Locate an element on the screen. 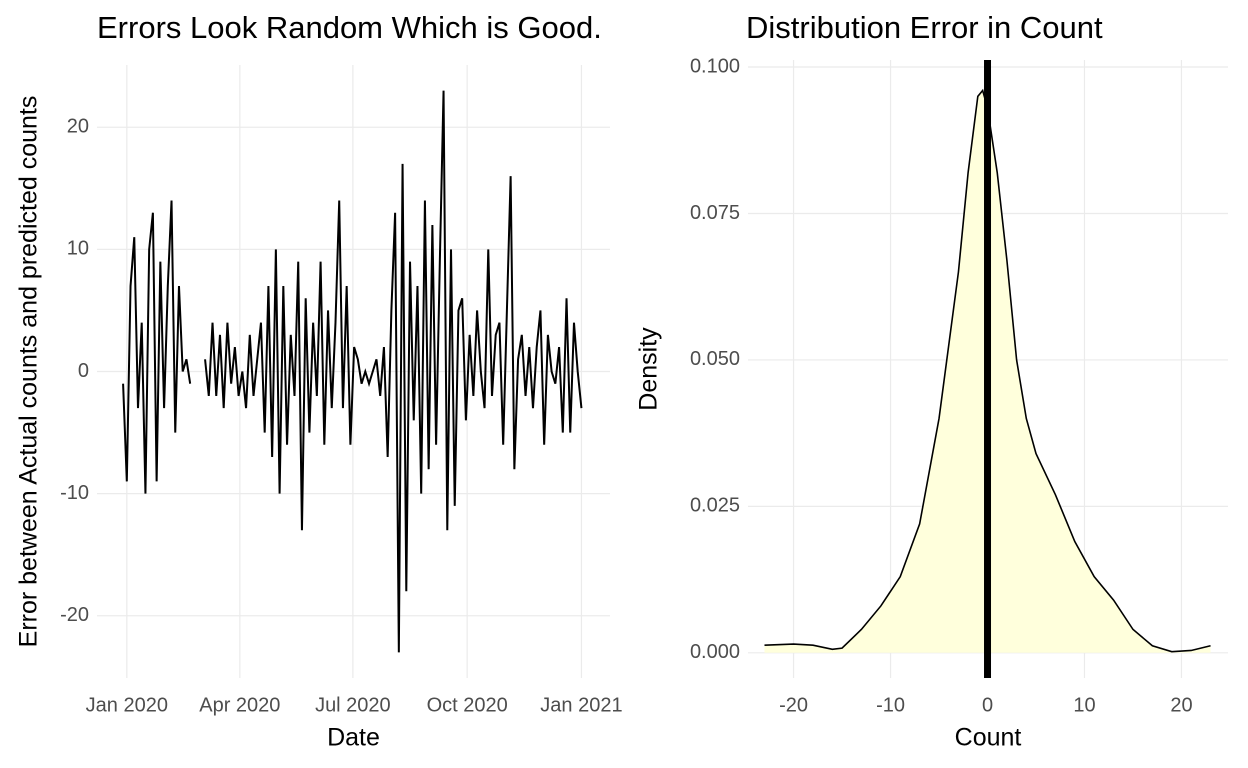 The image size is (1248, 768). y-tick-label: 20 is located at coordinates (78, 127).